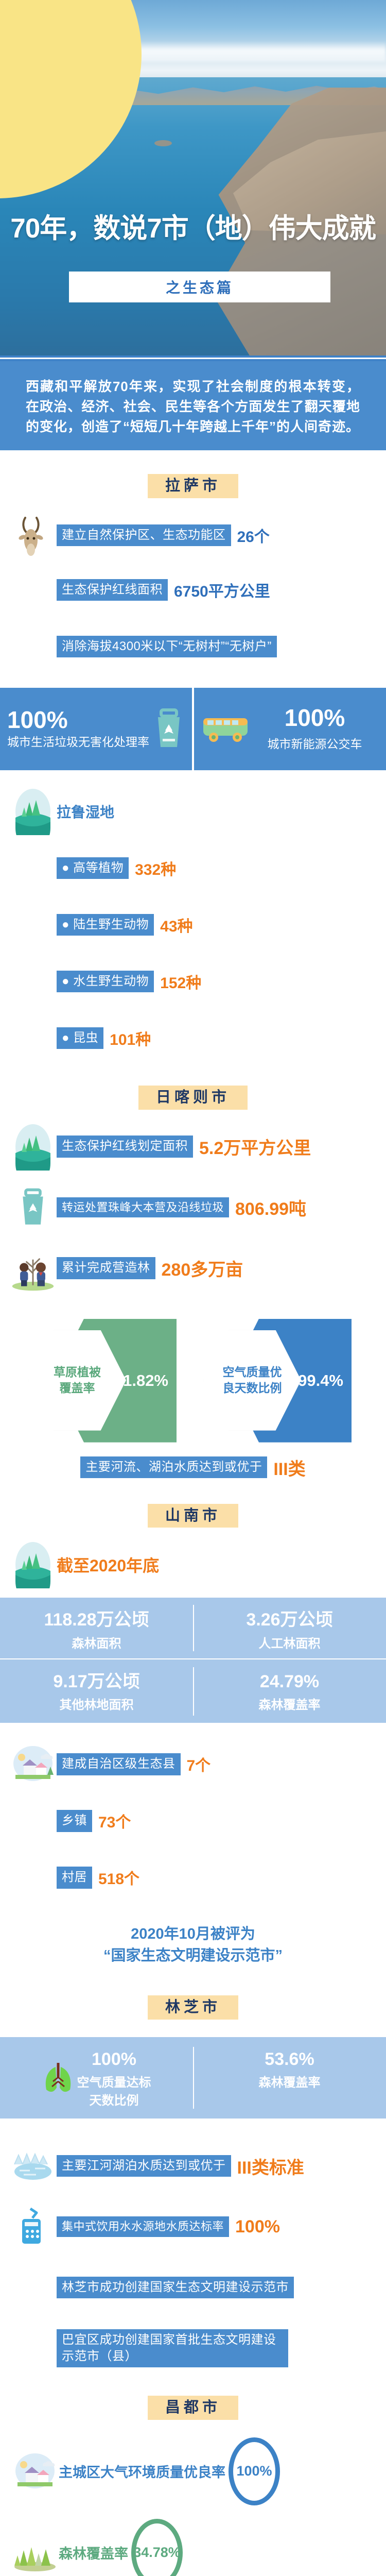 The height and width of the screenshot is (2576, 386). Describe the element at coordinates (193, 1378) in the screenshot. I see `shigatse-hex-pair: 51.82% 草原植被 覆盖率 99.4% 空气质量优 良天数比例` at that location.